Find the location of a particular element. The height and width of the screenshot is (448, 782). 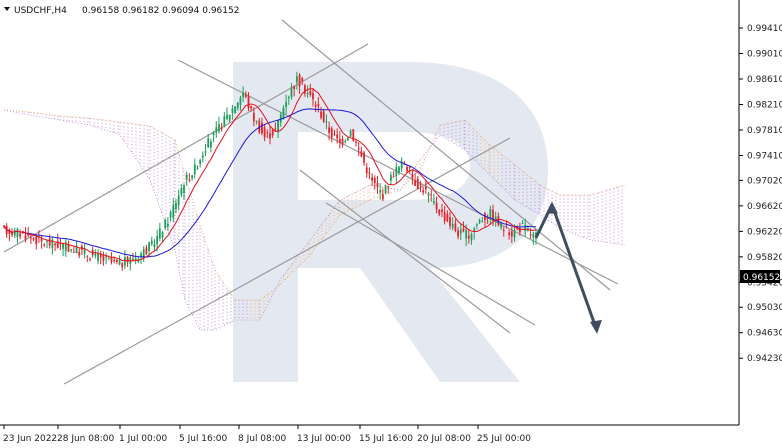

ohlc-readout: 0.96158 0.96182 0.96094 0.96152 is located at coordinates (160, 11).